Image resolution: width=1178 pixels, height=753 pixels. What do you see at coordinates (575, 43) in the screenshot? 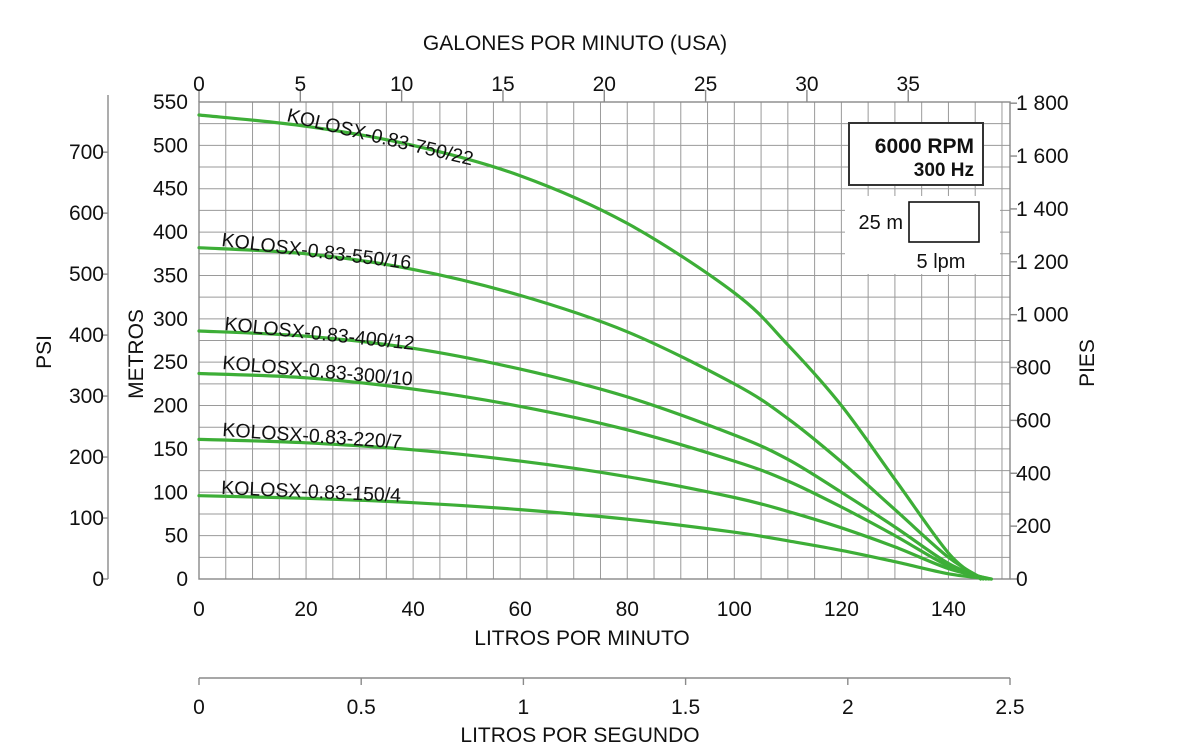
I see `x-top-axis-title: GALONES POR MINUTO (USA)` at bounding box center [575, 43].